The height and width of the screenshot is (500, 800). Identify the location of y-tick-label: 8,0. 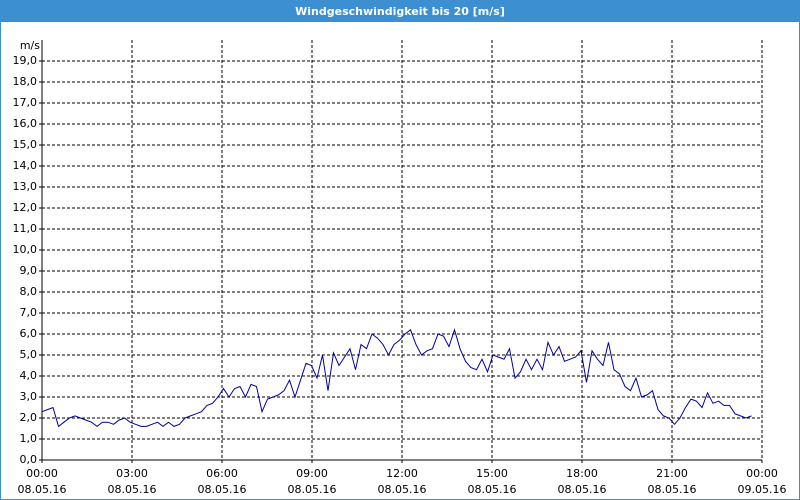
(29, 291).